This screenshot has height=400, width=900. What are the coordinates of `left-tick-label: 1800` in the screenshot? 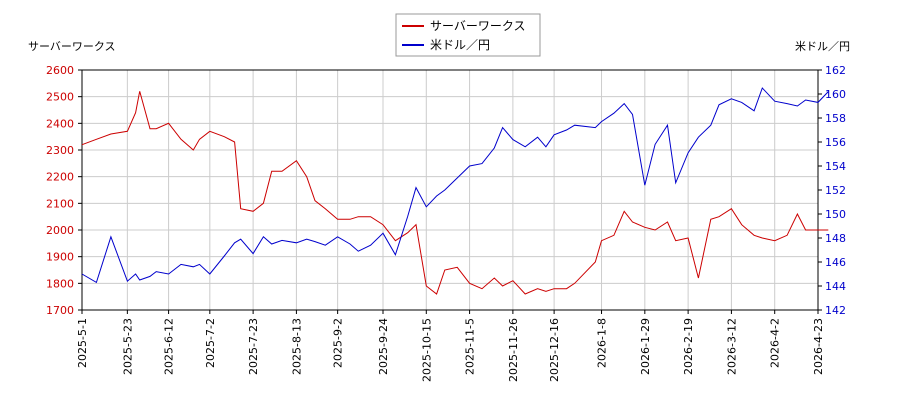 It's located at (60, 283).